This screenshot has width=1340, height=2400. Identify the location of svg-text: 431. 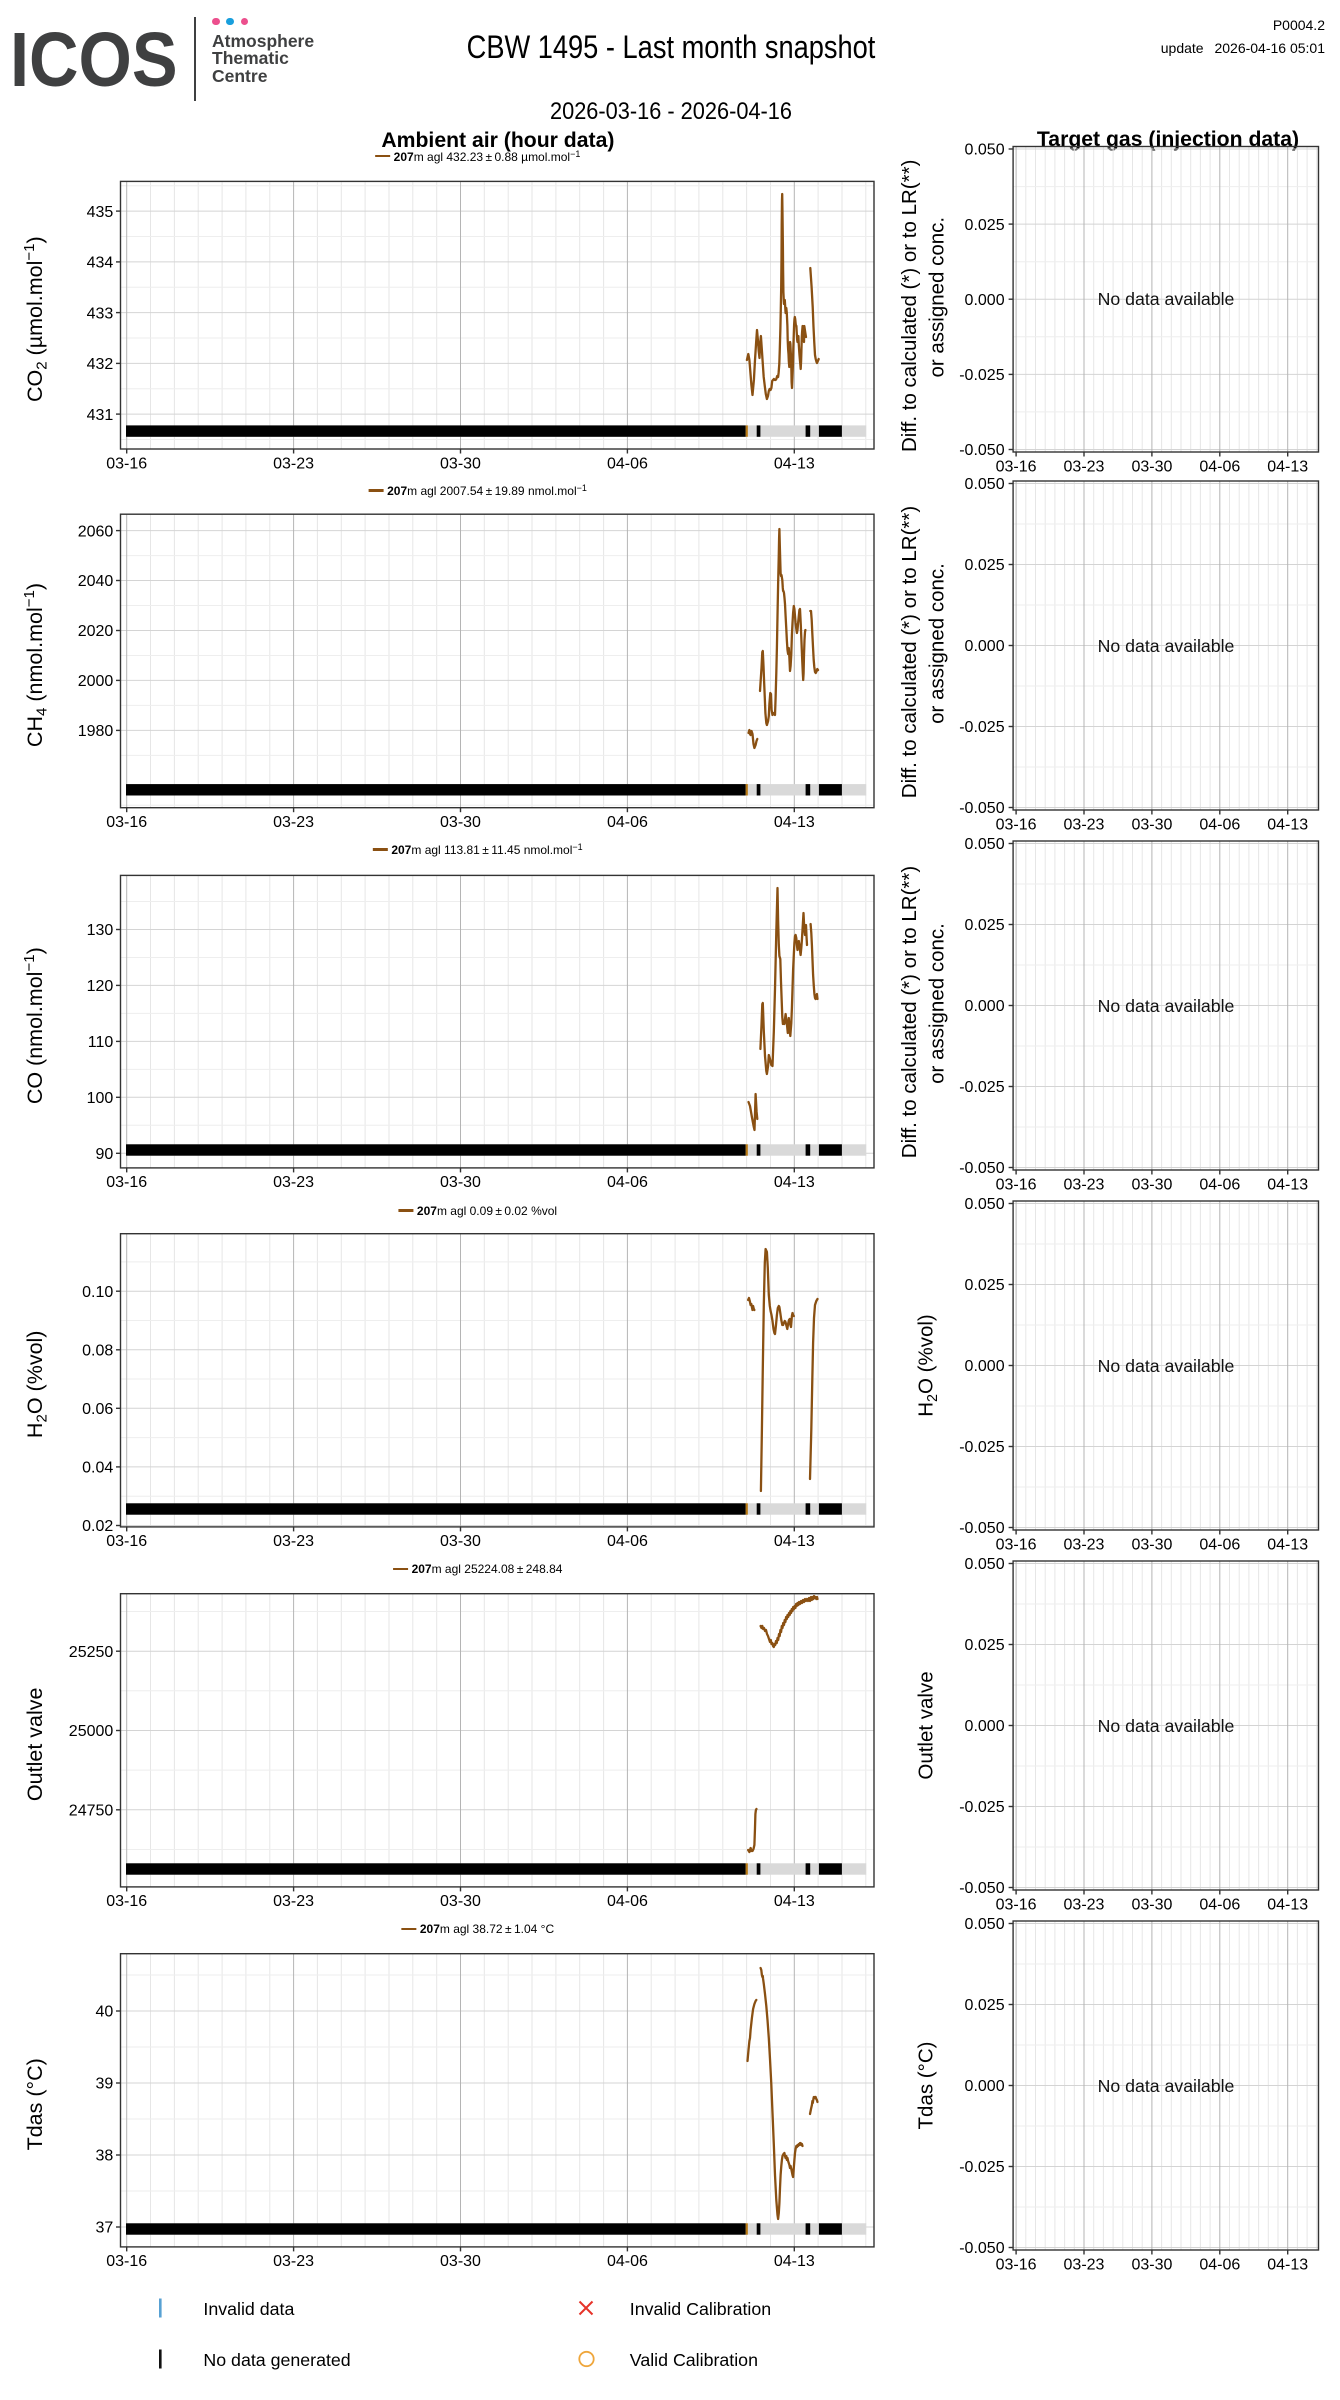
(100, 415).